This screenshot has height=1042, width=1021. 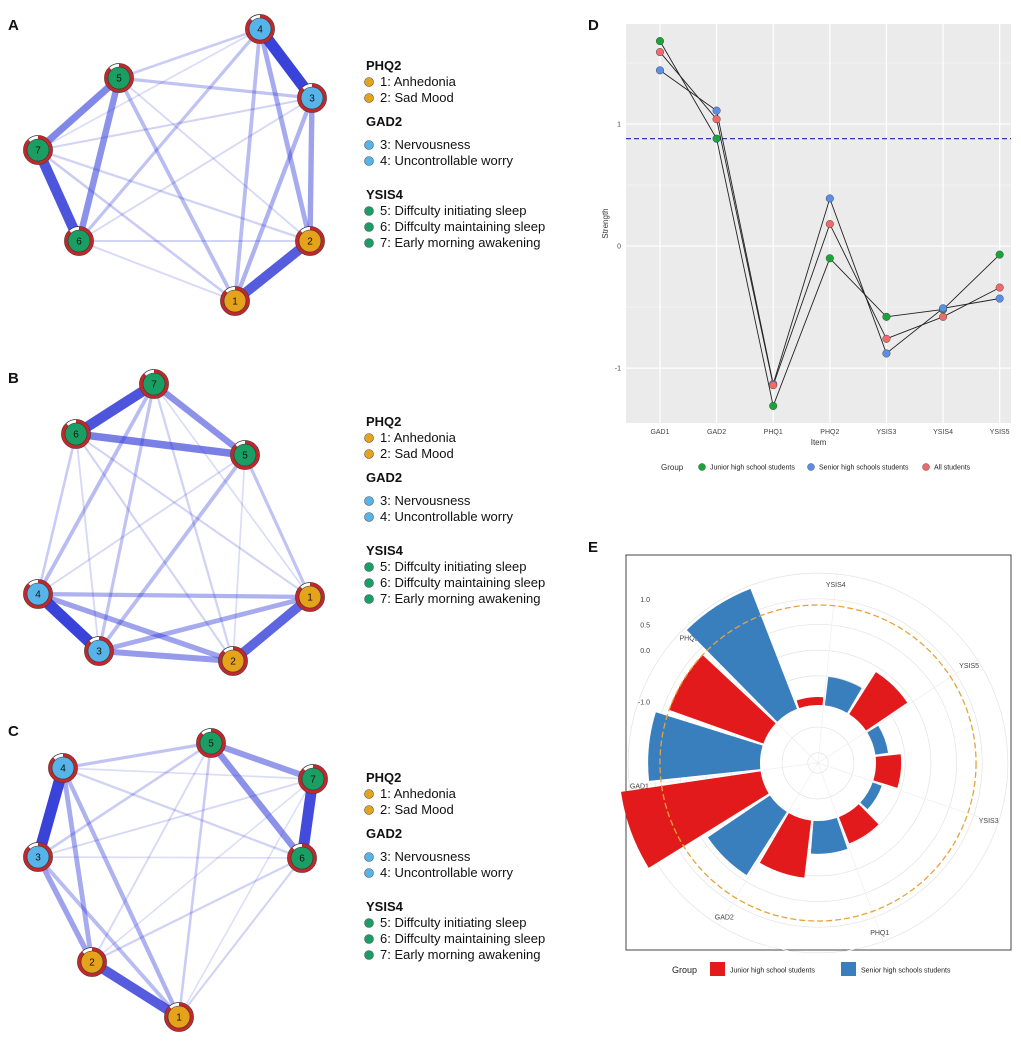 I want to click on panel-letter-a: A, so click(x=13, y=25).